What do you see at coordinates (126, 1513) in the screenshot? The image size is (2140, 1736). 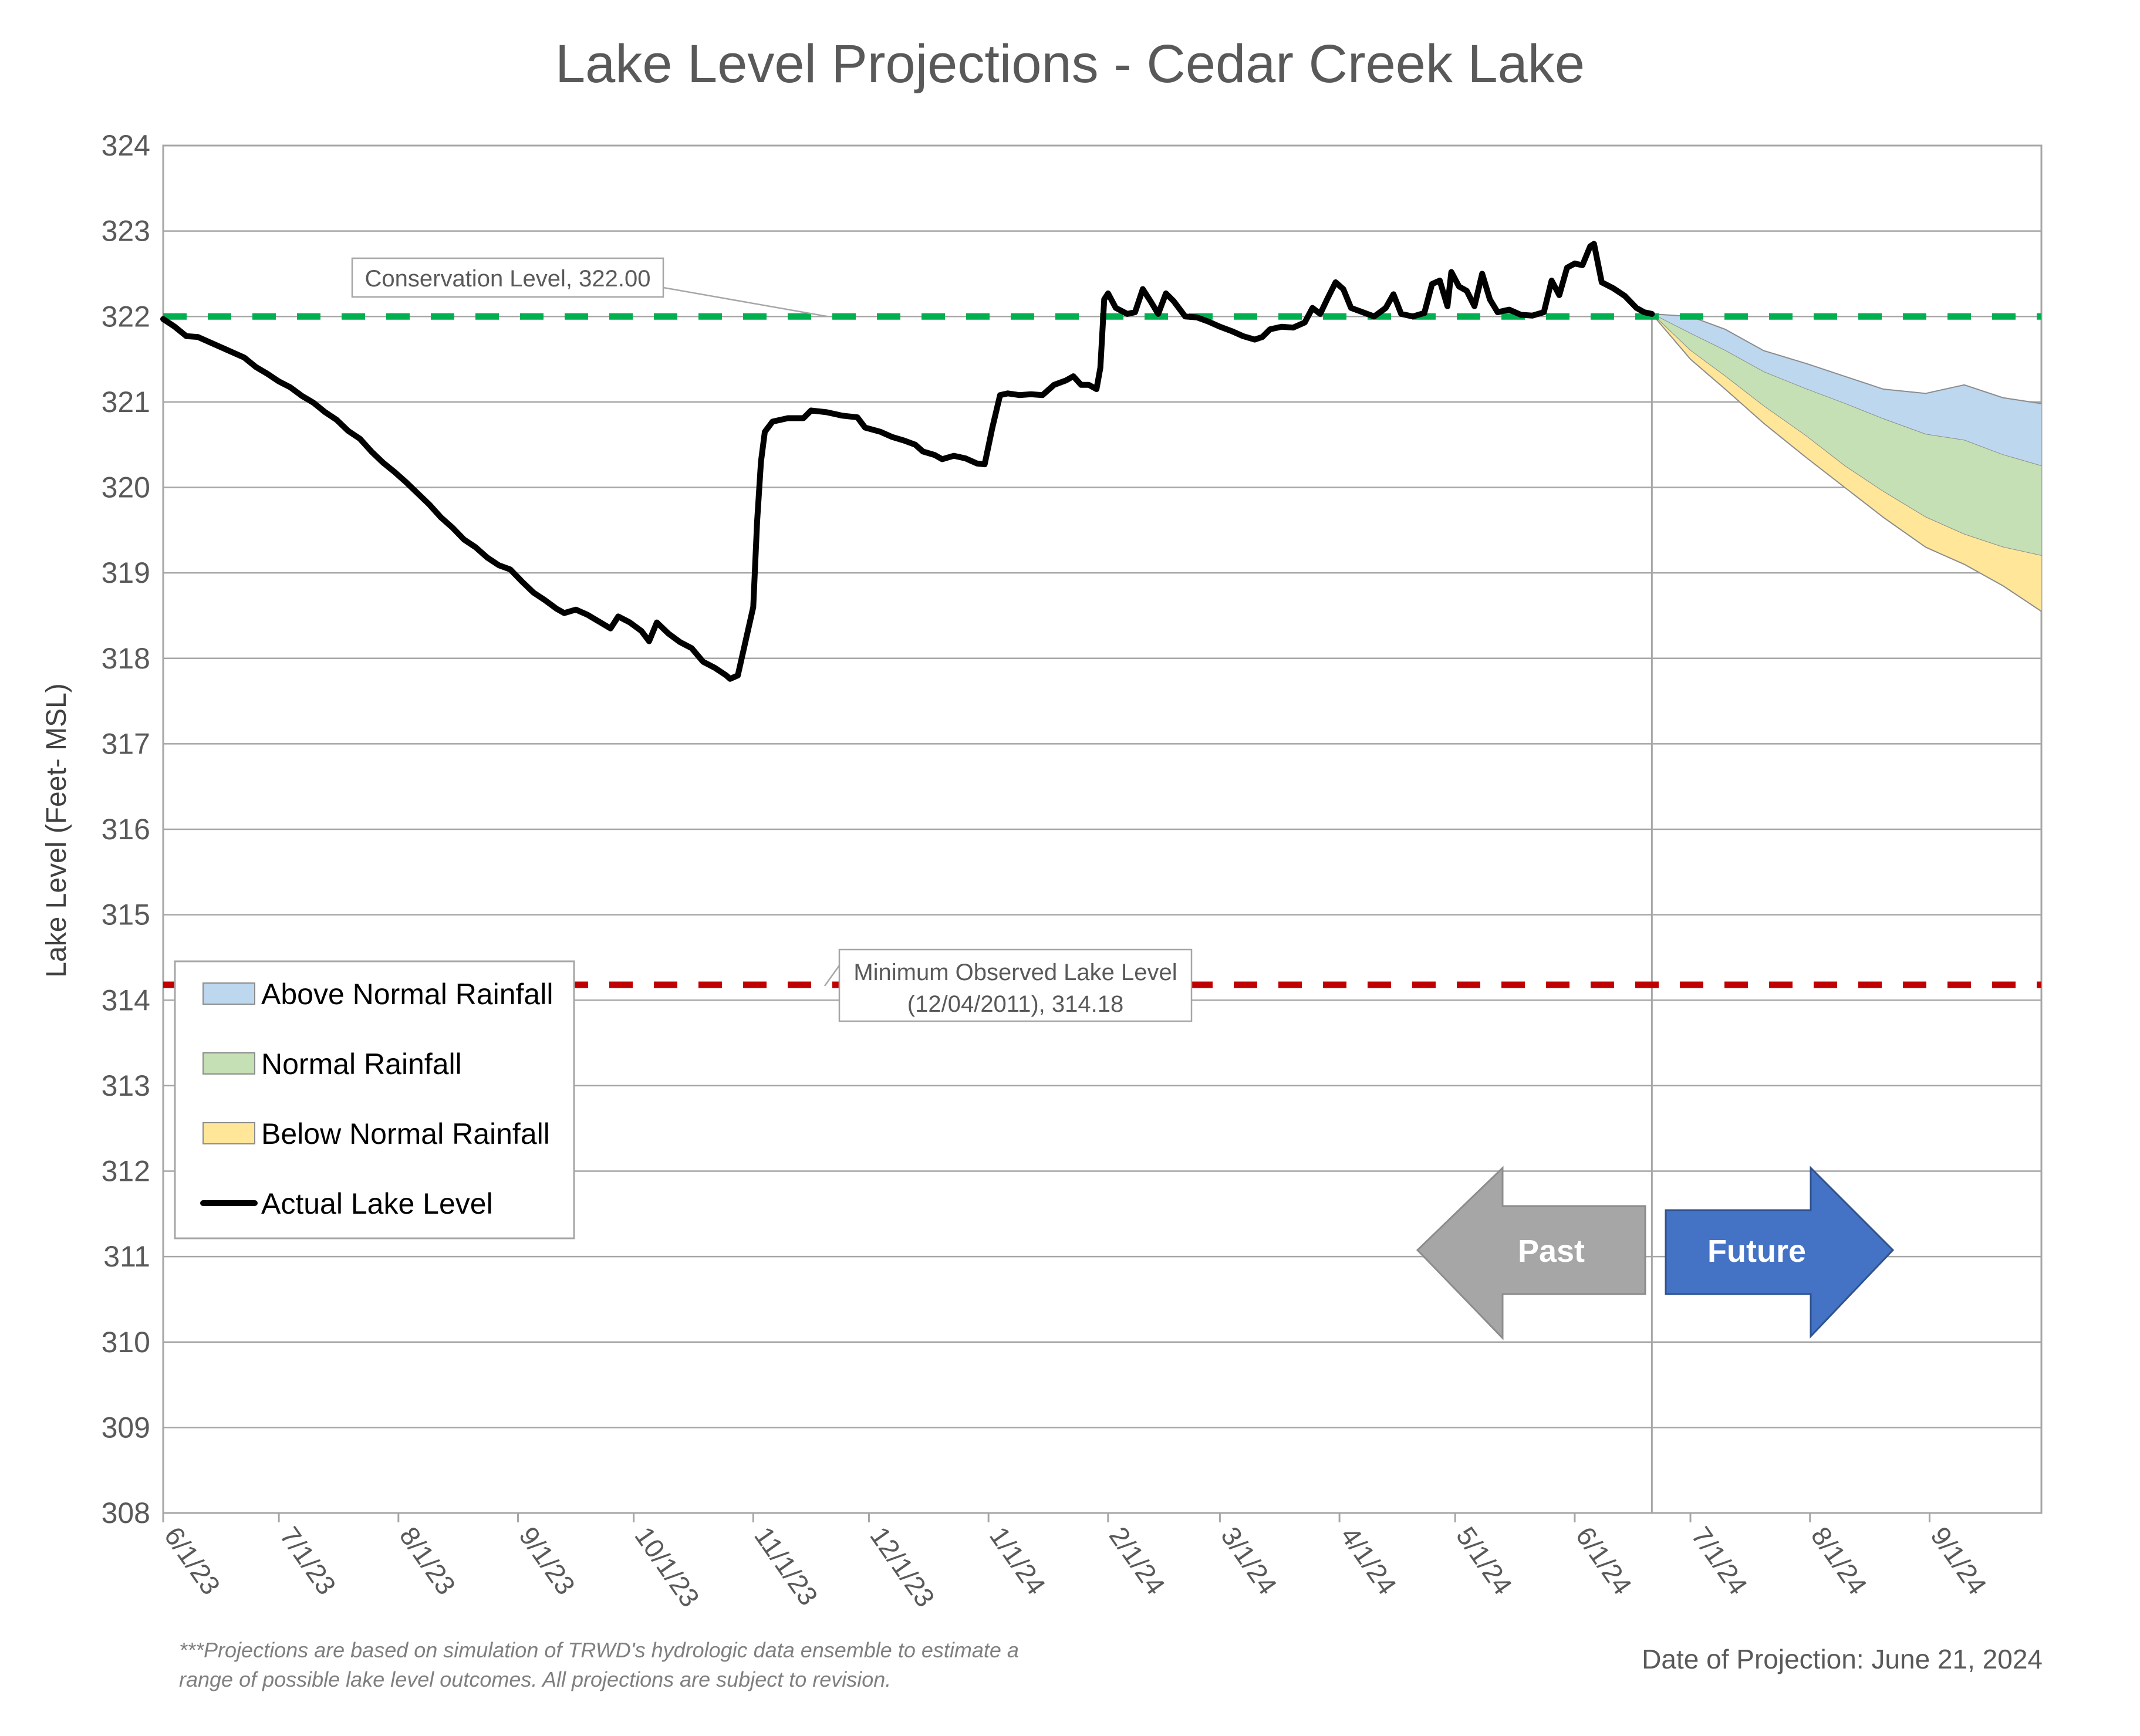 I see `y-tick-label: 308` at bounding box center [126, 1513].